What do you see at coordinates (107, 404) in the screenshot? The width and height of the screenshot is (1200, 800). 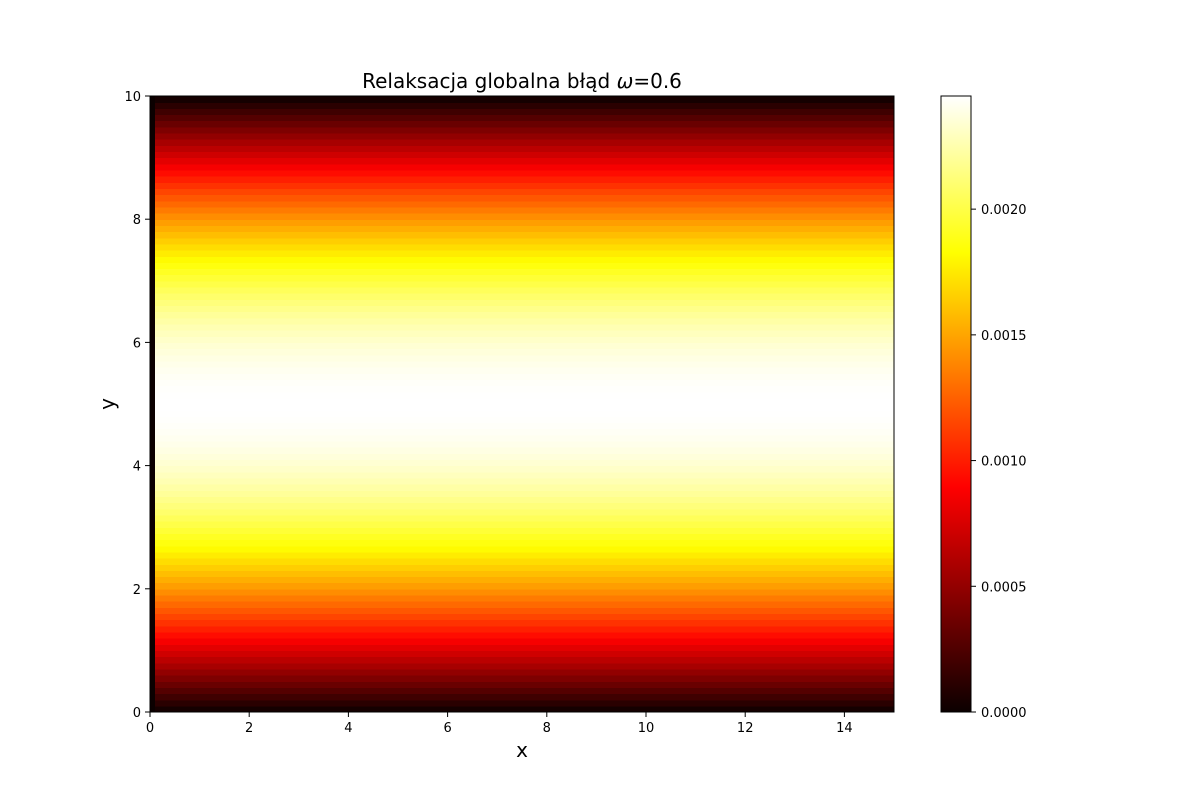 I see `y-axis-label: y` at bounding box center [107, 404].